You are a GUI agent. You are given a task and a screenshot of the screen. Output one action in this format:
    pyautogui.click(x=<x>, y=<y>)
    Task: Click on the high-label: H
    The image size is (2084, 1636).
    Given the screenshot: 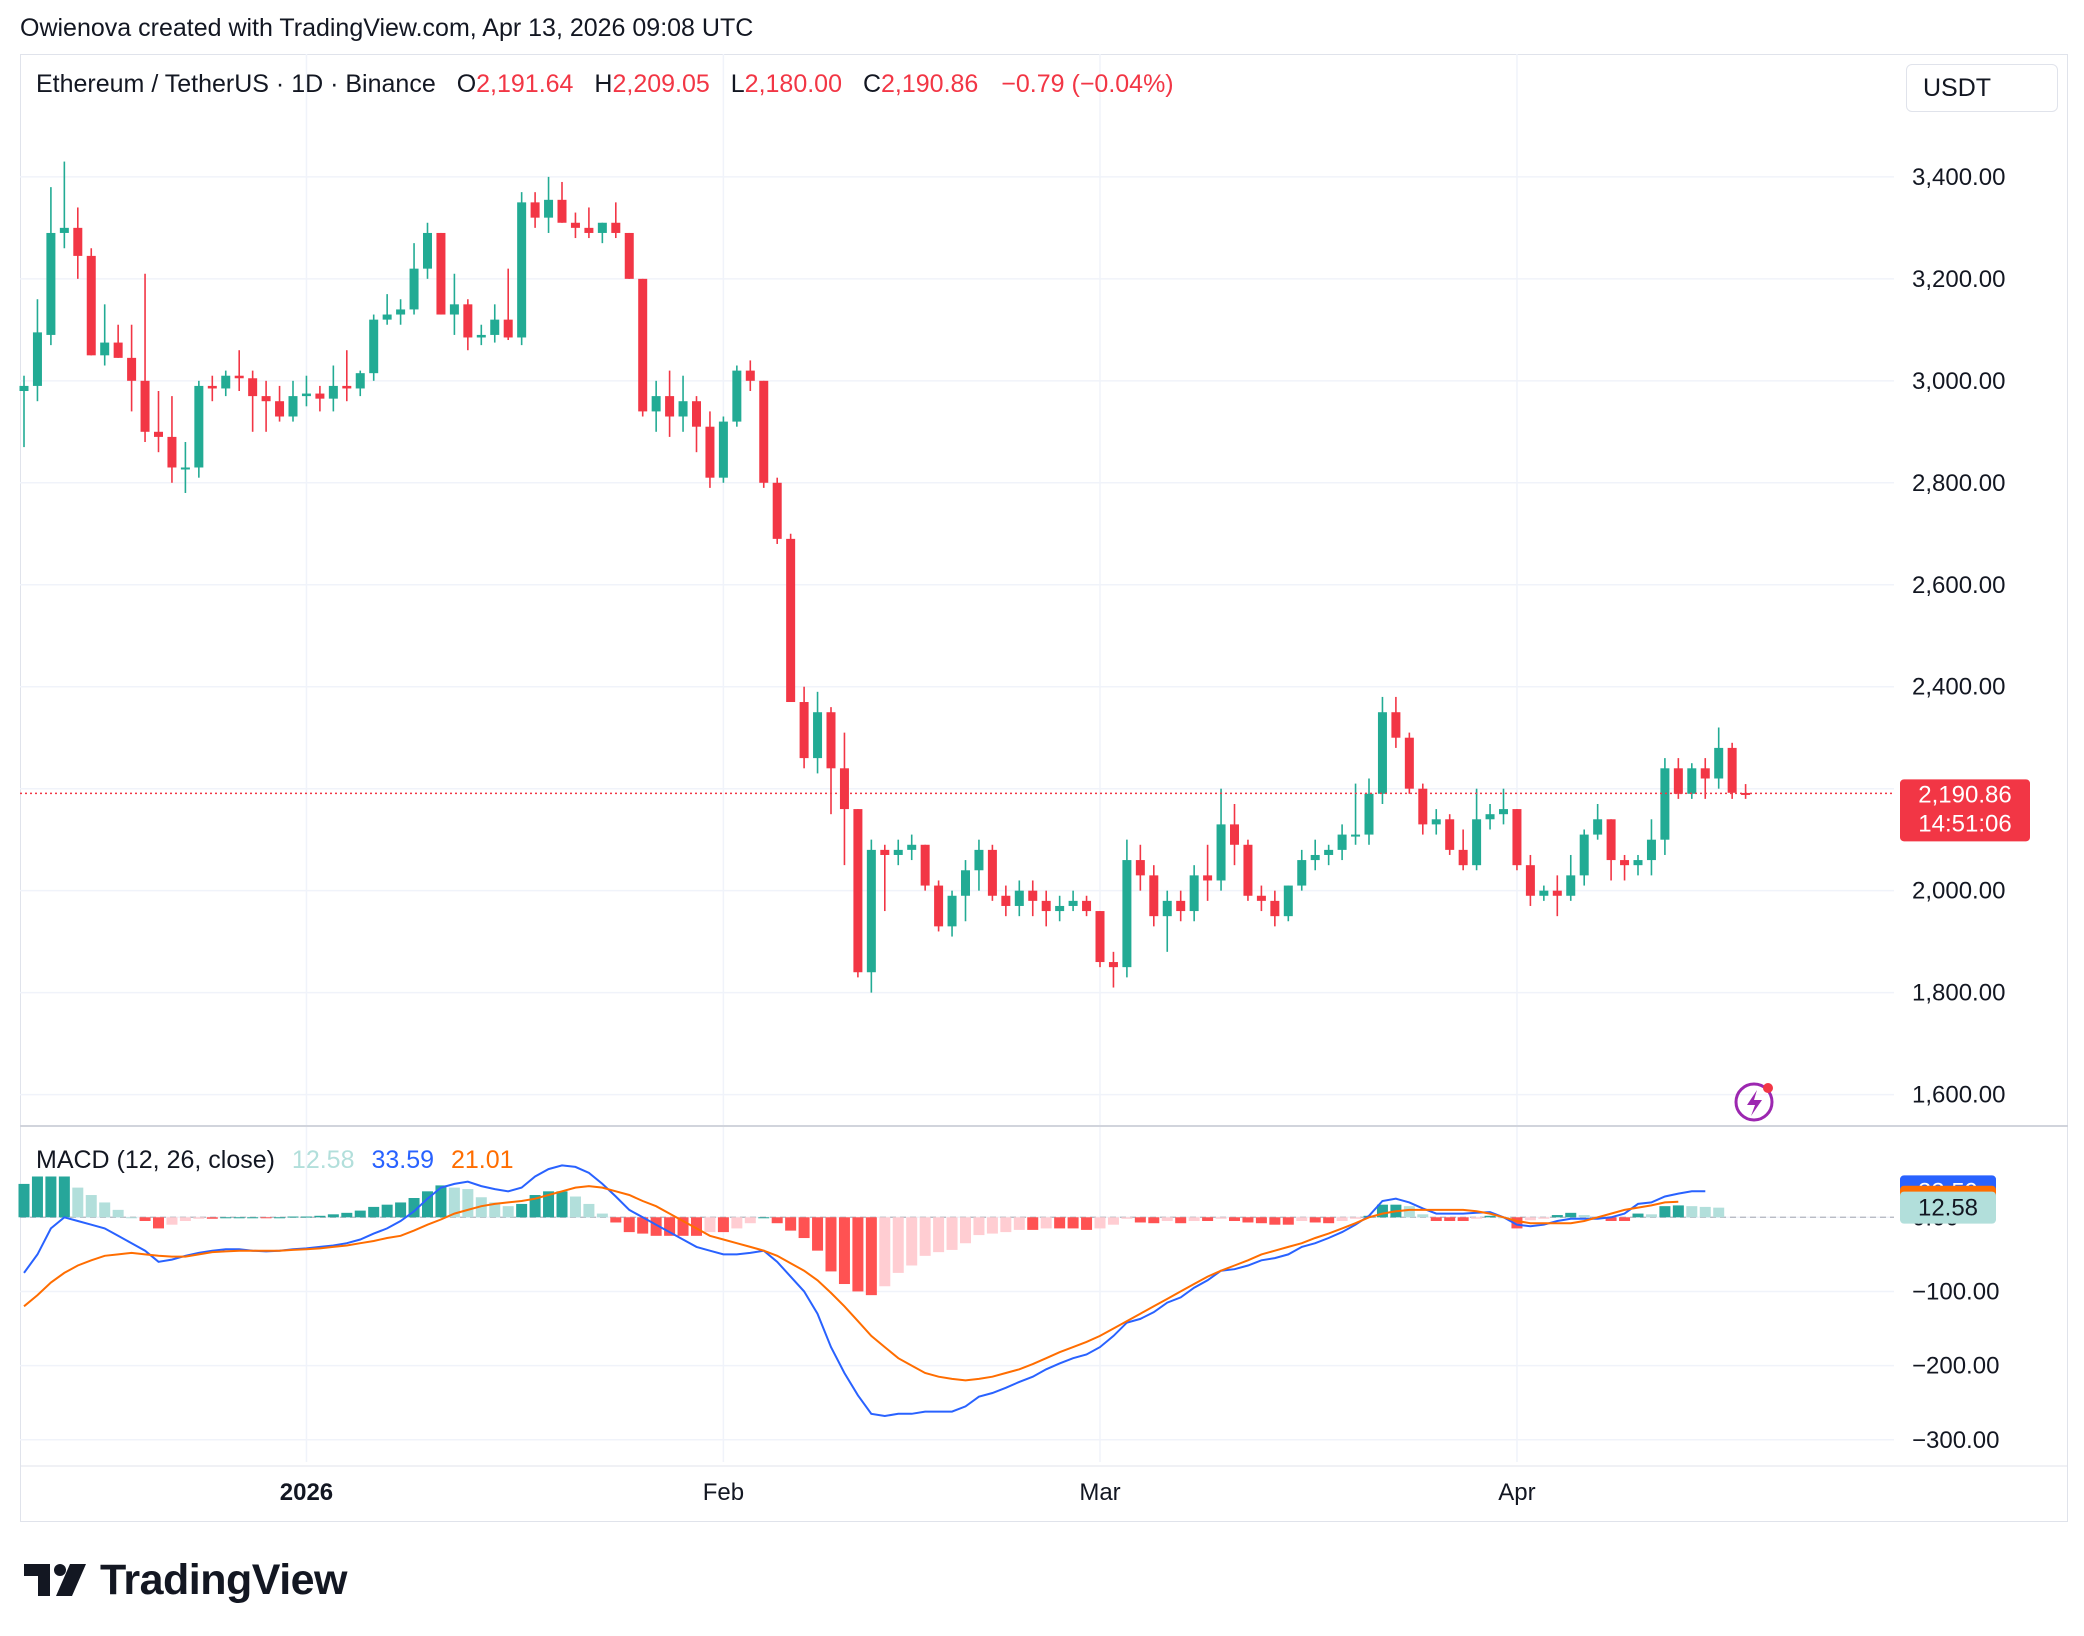 What is the action you would take?
    pyautogui.click(x=603, y=84)
    